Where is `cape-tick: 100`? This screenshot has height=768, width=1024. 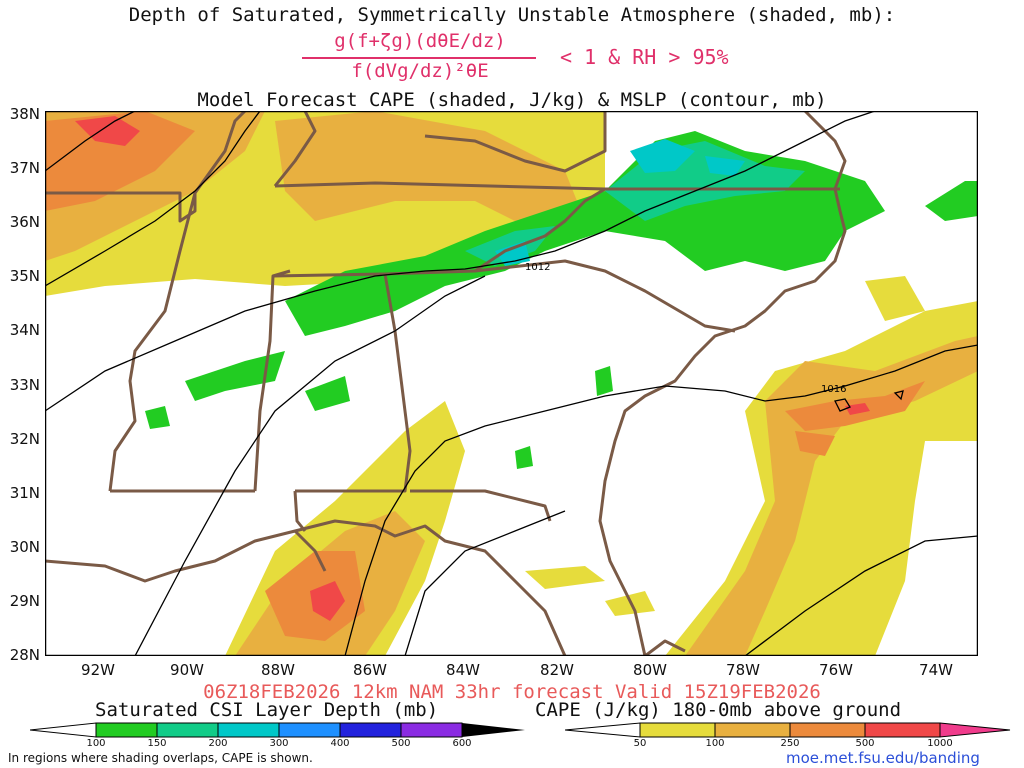 cape-tick: 100 is located at coordinates (715, 743).